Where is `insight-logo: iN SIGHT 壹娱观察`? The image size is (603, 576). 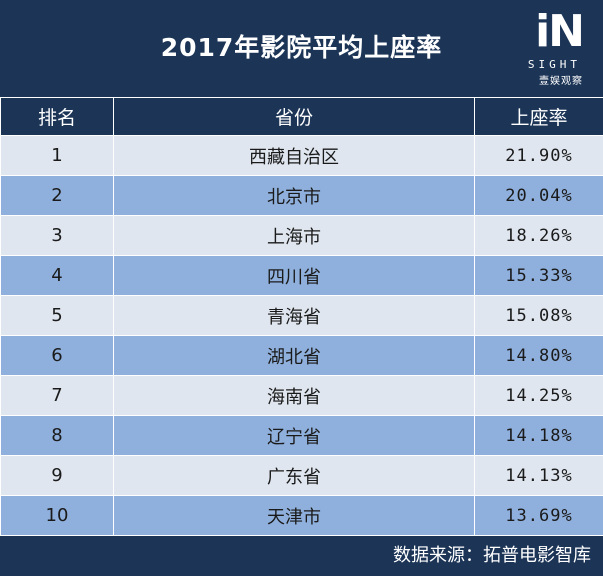
insight-logo: iN SIGHT 壹娱观察 is located at coordinates (549, 48).